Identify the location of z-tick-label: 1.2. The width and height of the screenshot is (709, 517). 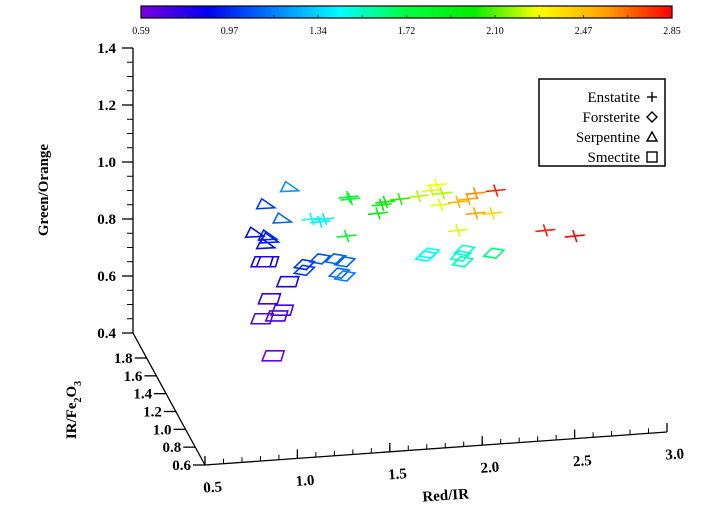
(152, 413).